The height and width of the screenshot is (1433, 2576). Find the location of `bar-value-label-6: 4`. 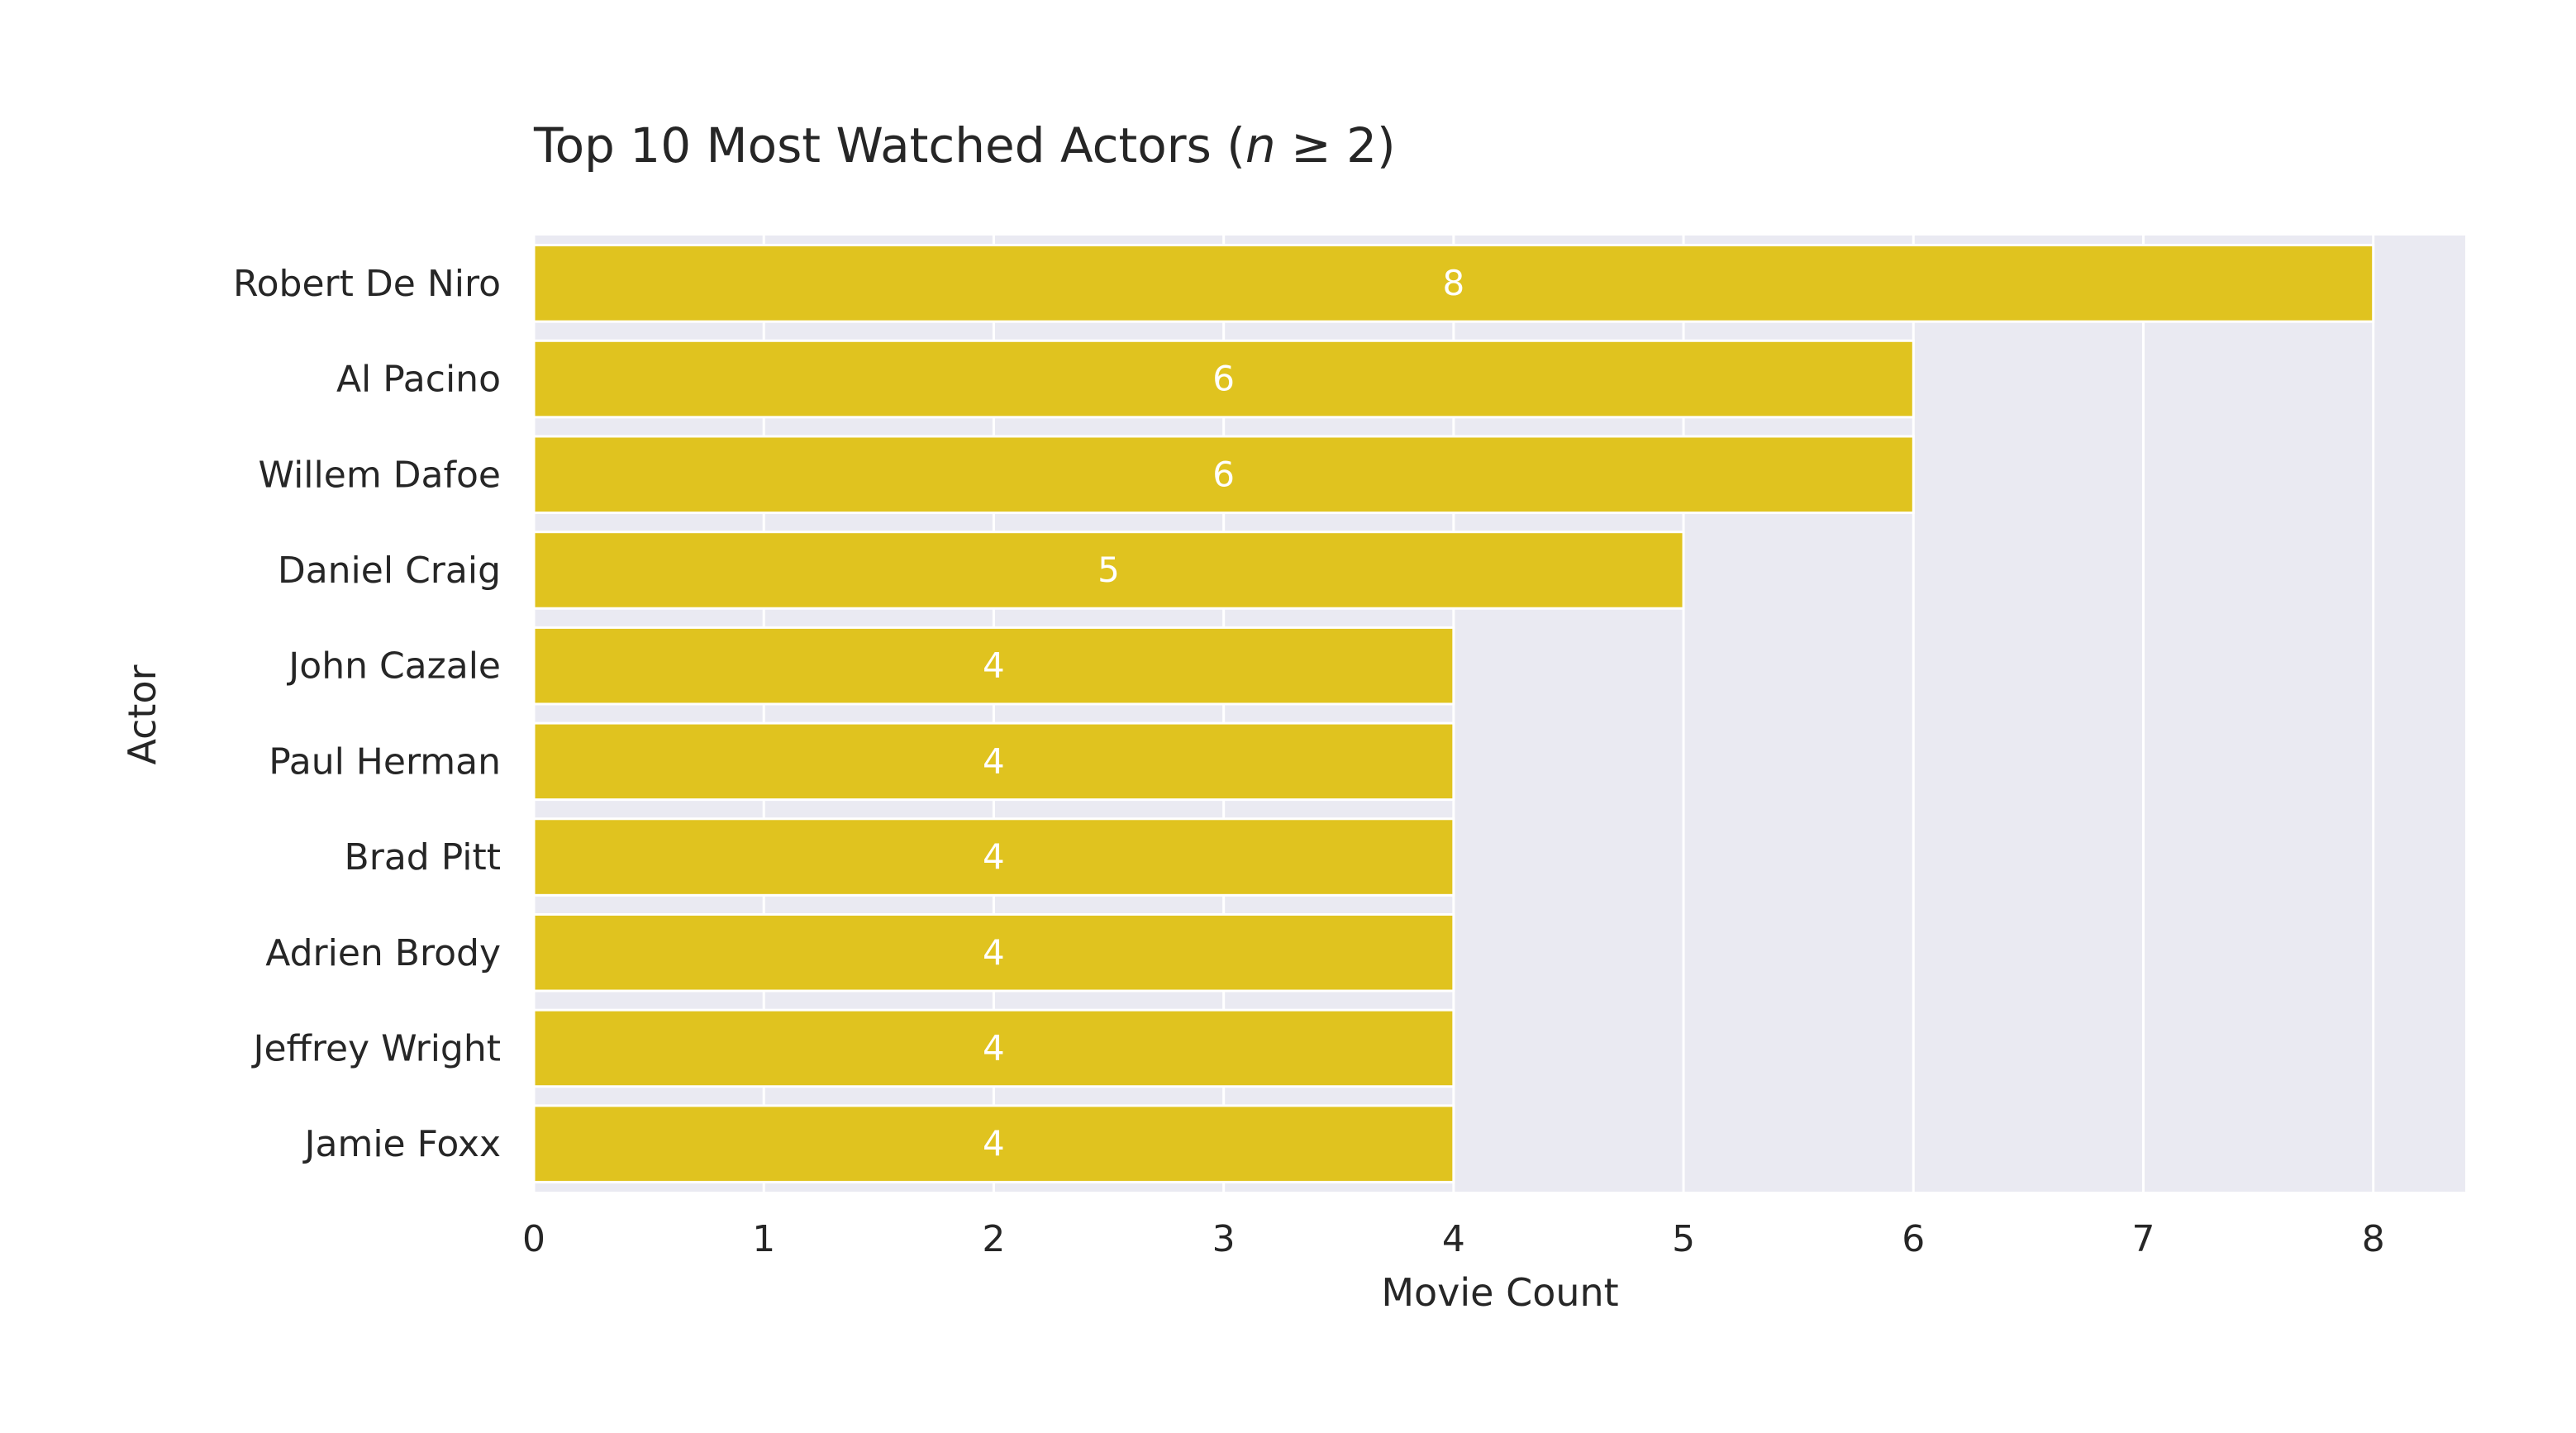

bar-value-label-6: 4 is located at coordinates (994, 856).